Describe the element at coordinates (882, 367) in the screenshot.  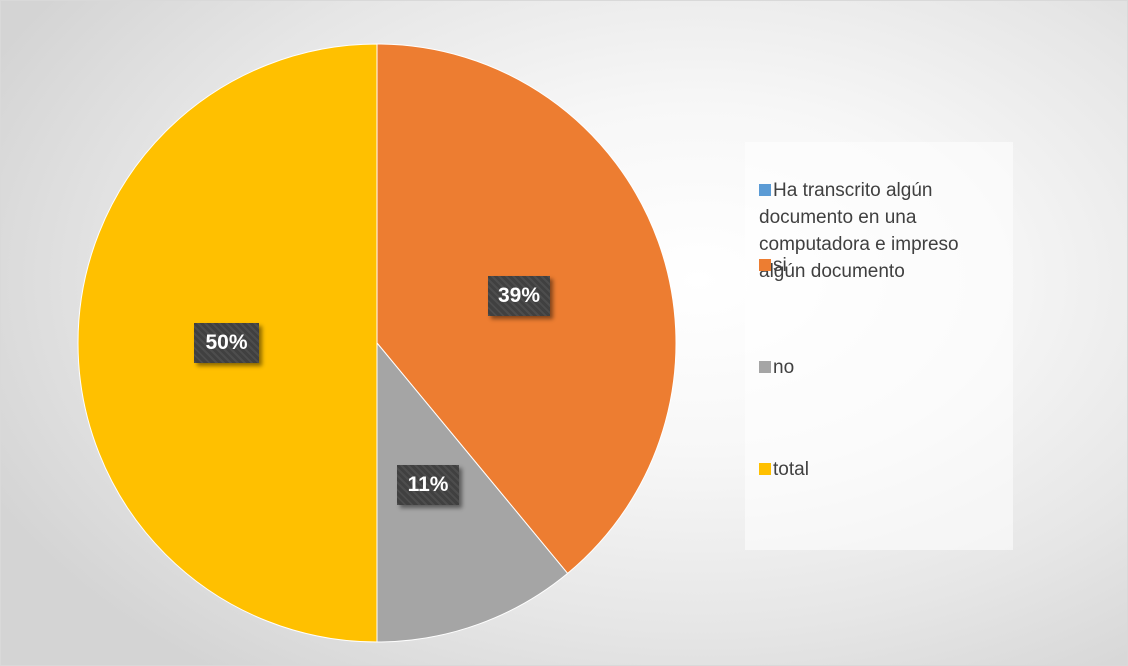
I see `legend-item-2: no` at that location.